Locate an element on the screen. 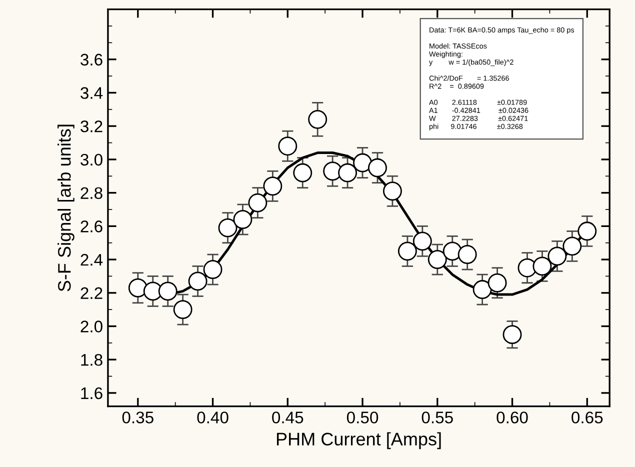  y-tick-label: 2.0 is located at coordinates (91, 326).